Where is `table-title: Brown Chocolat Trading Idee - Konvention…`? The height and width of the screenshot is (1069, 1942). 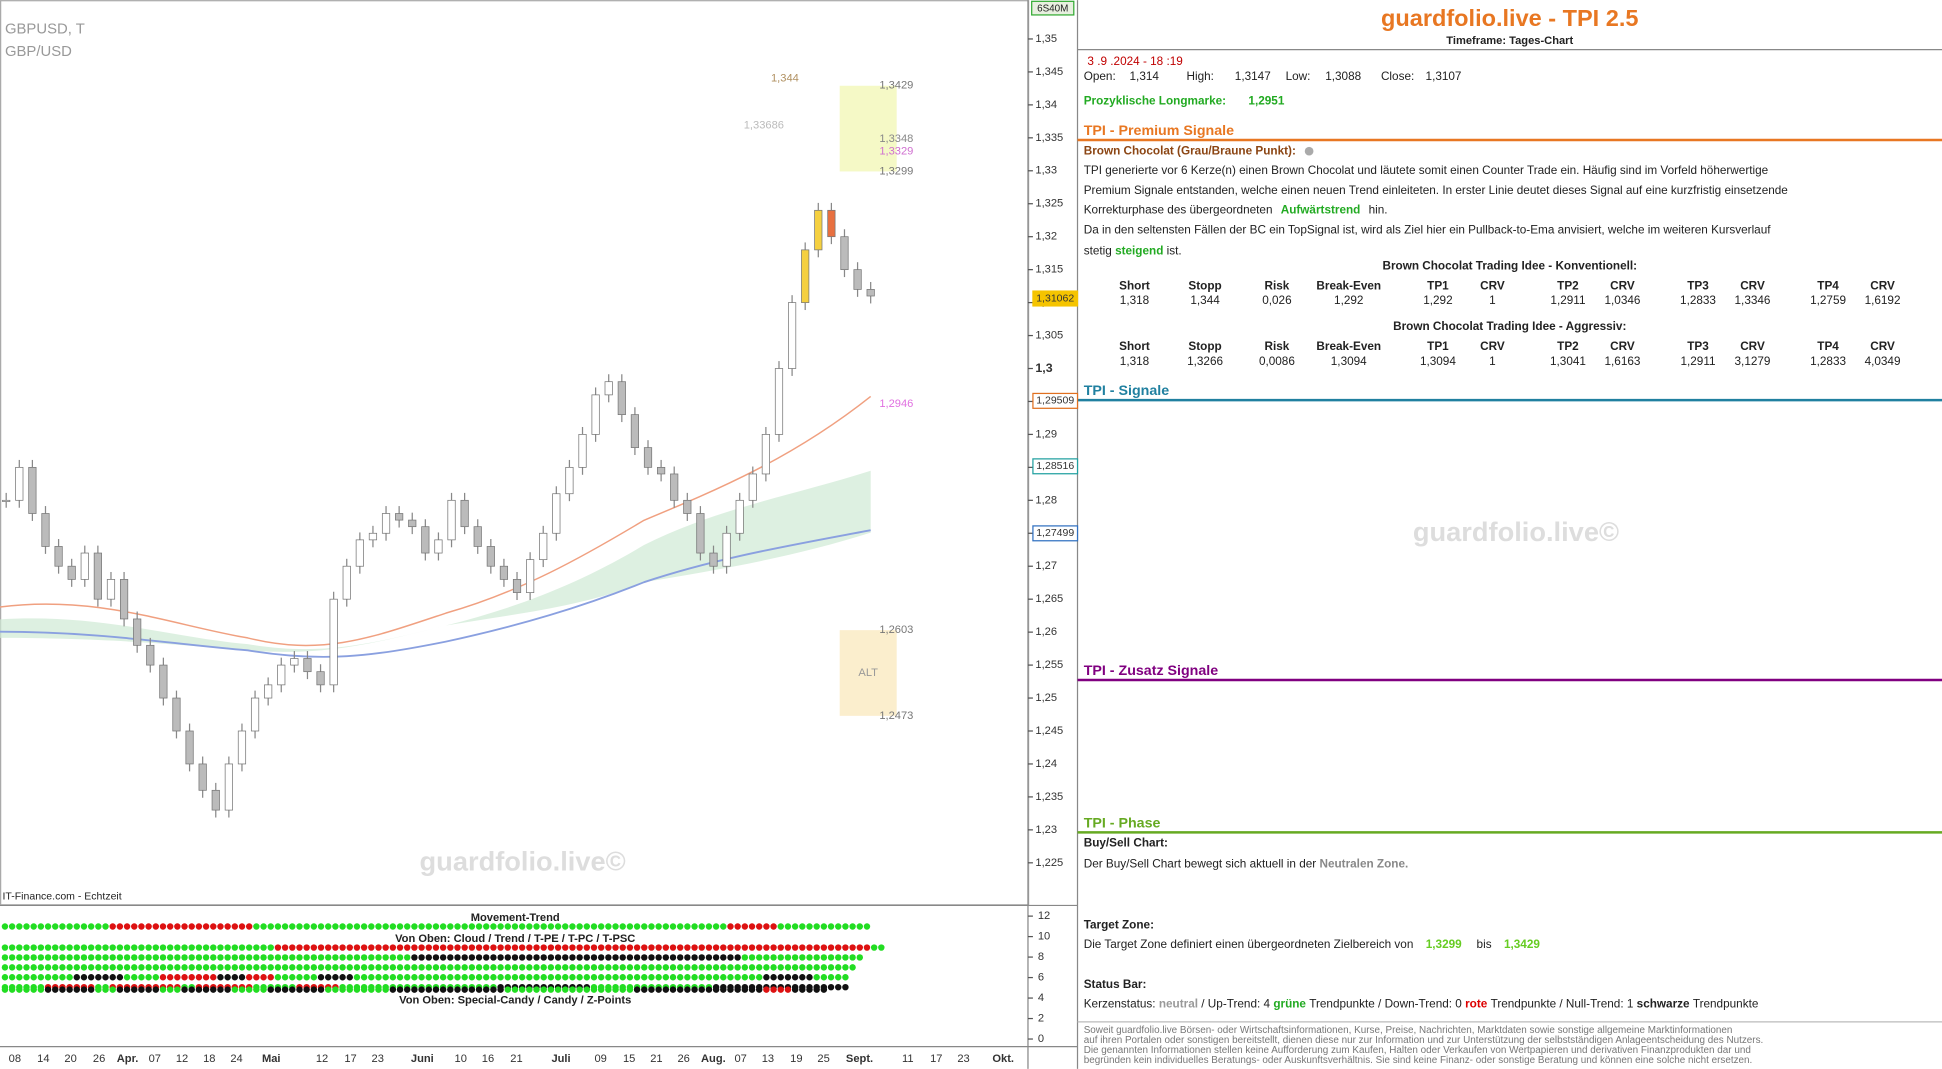
table-title: Brown Chocolat Trading Idee - Konvention… is located at coordinates (1509, 265).